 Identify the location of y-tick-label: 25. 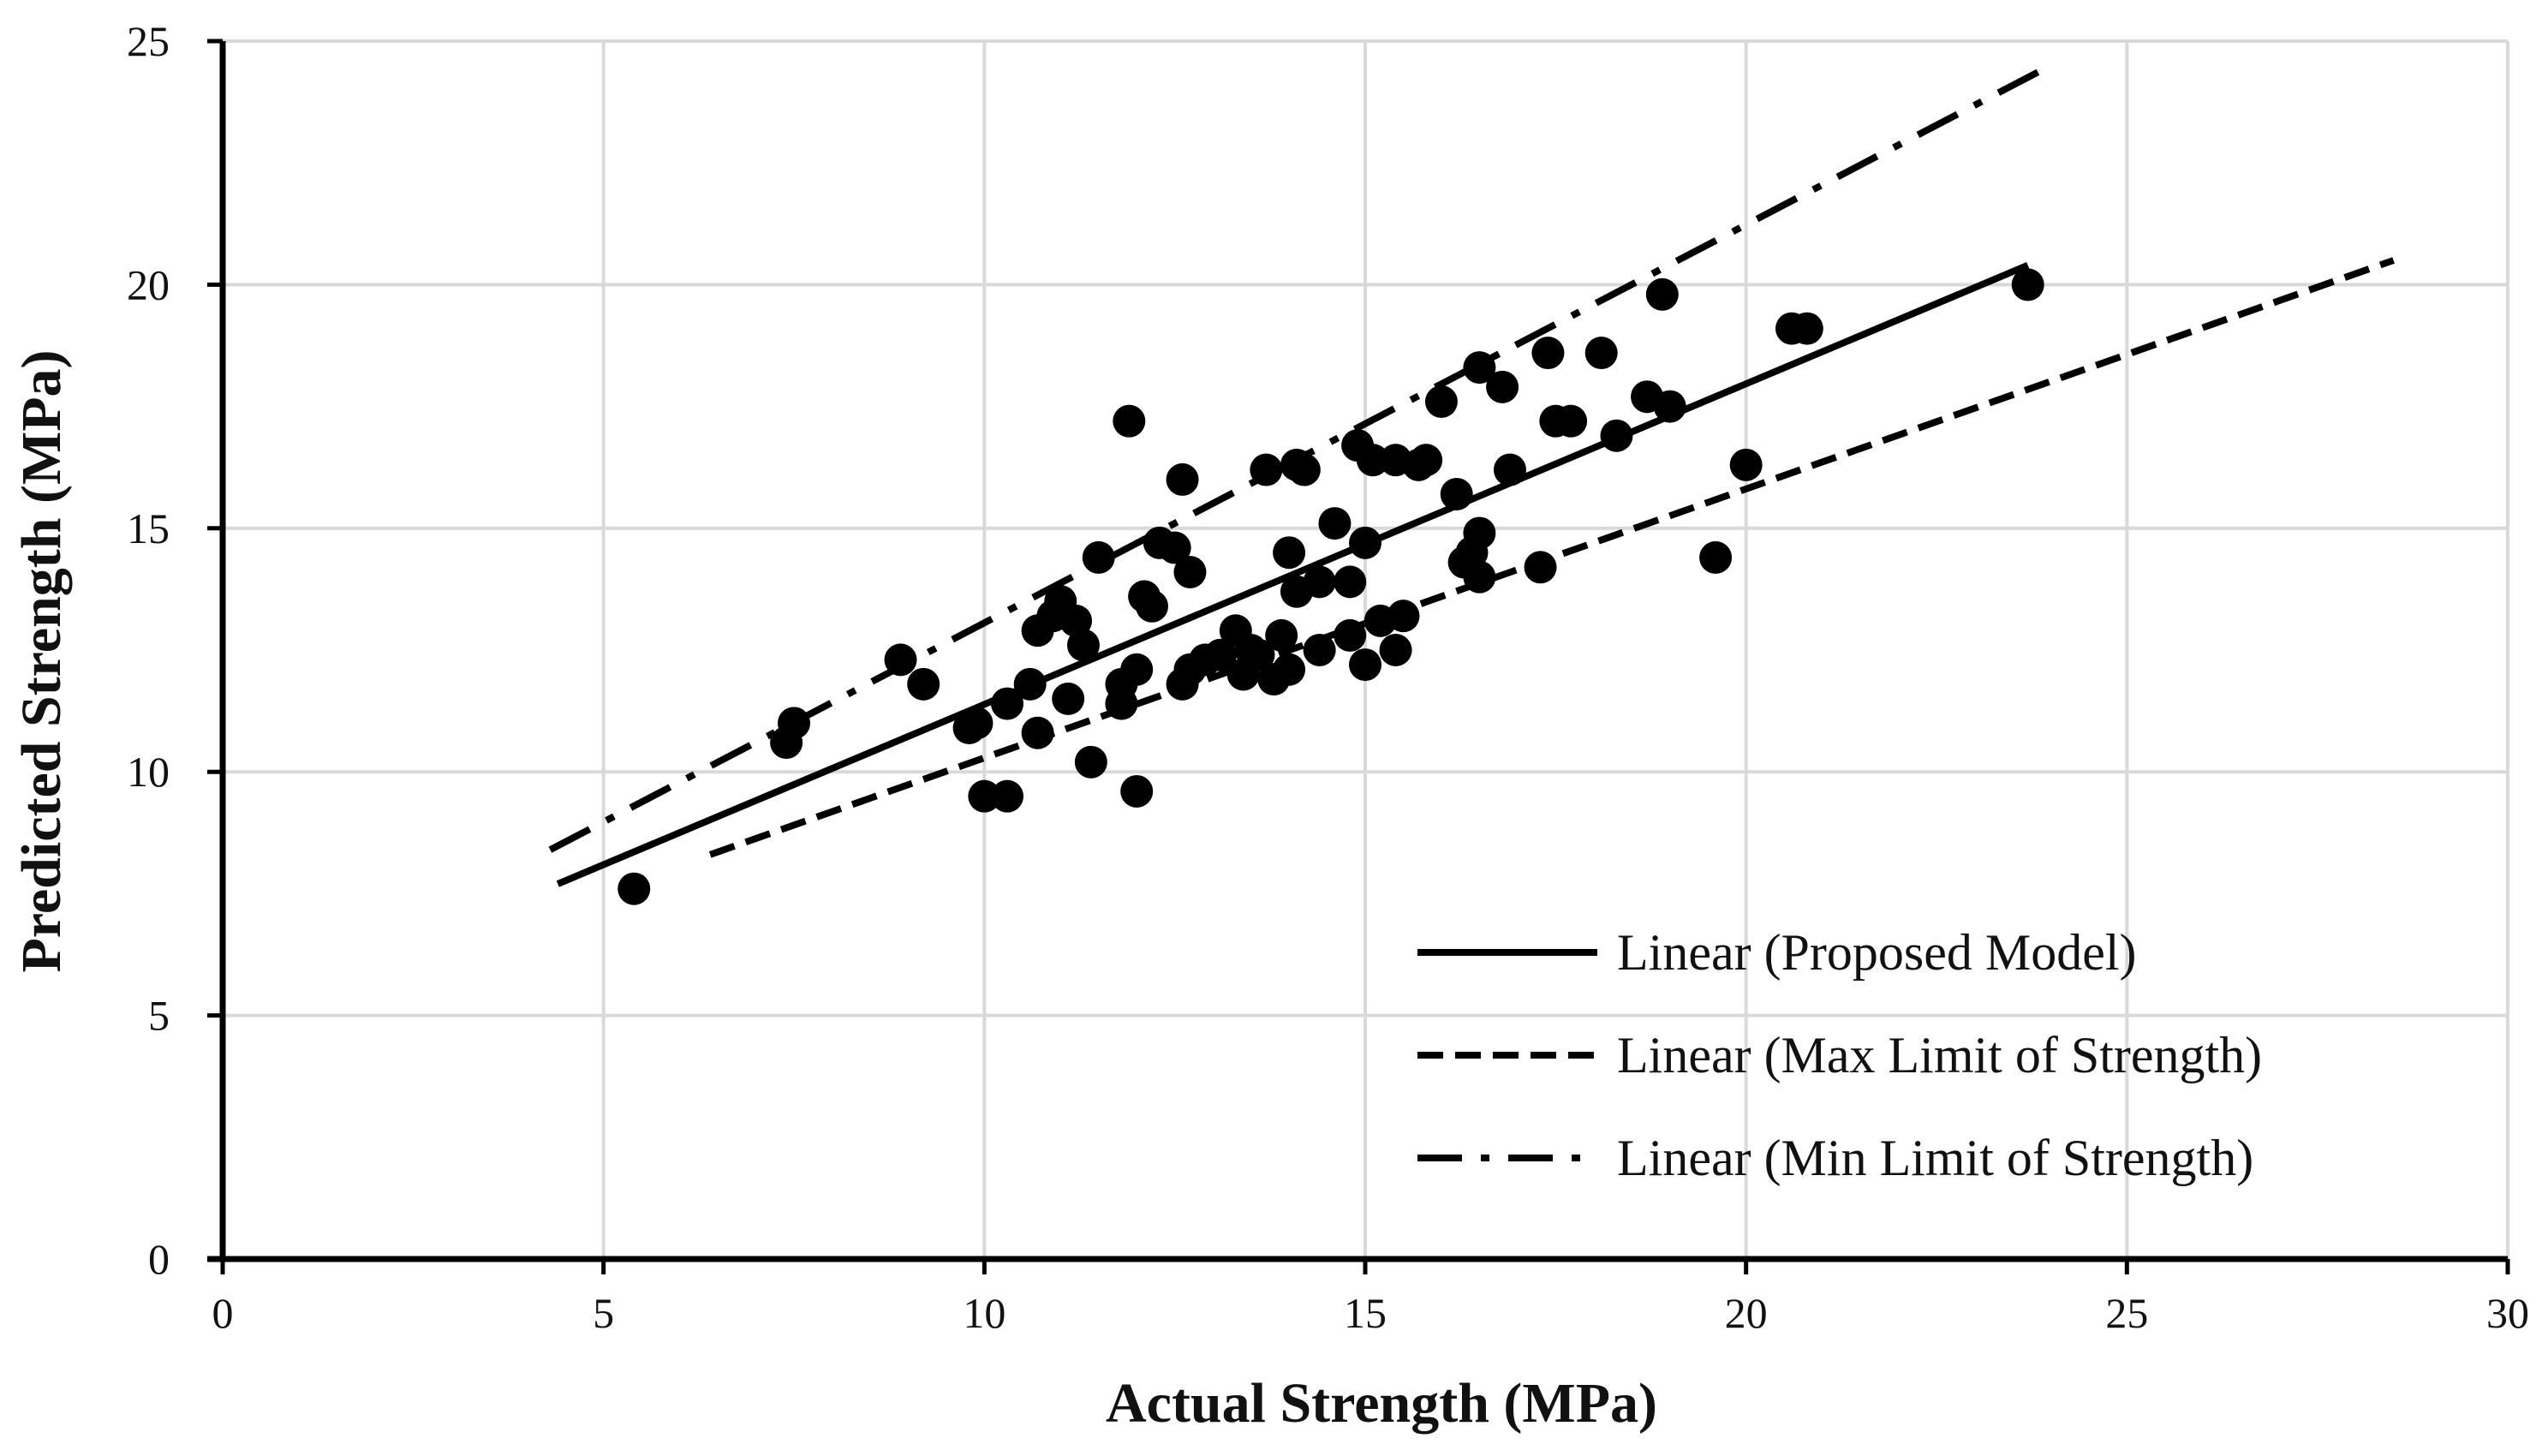
(148, 41).